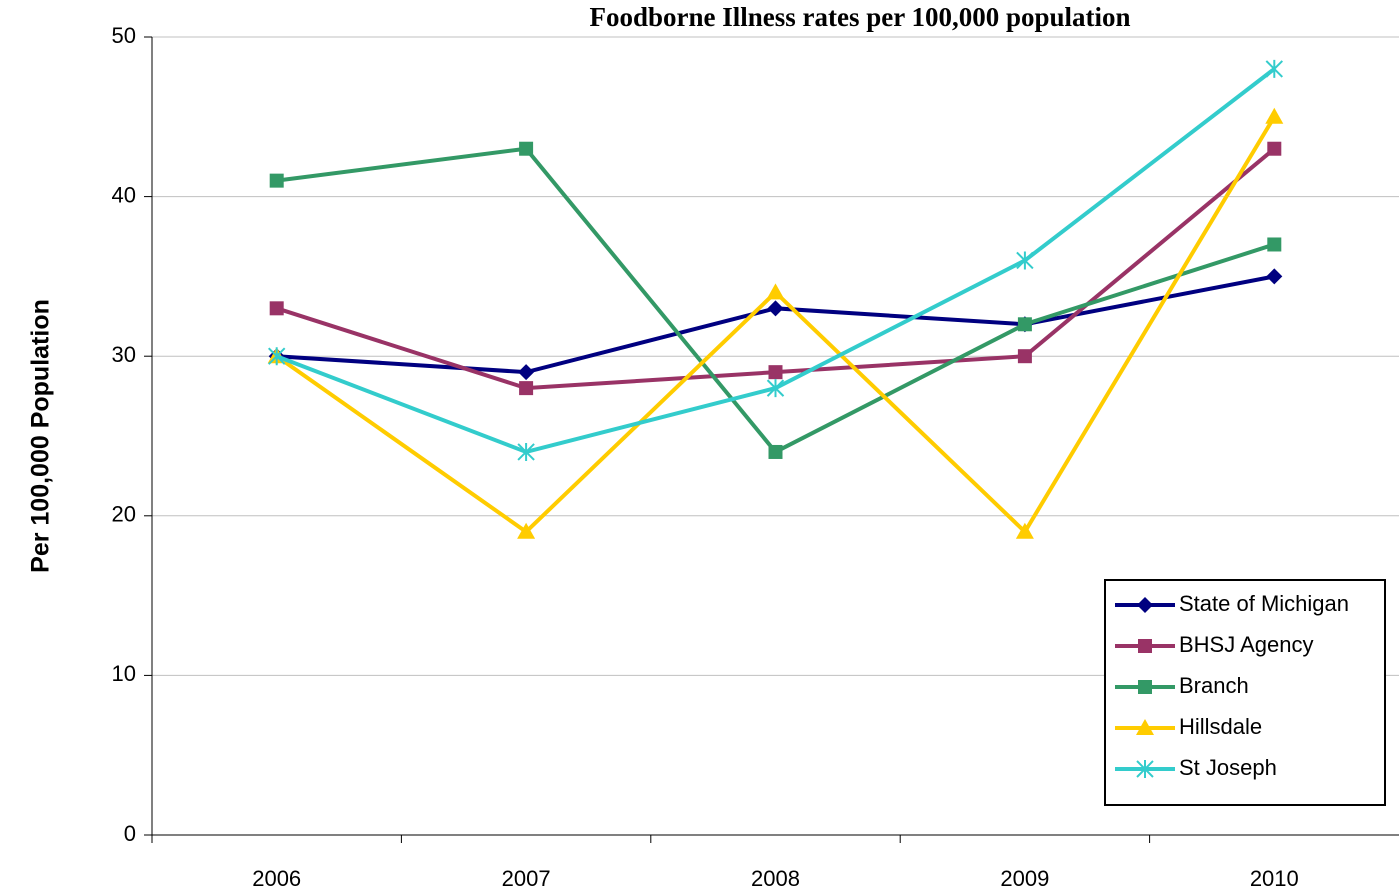  Describe the element at coordinates (124, 35) in the screenshot. I see `y-tick-label: 50` at that location.